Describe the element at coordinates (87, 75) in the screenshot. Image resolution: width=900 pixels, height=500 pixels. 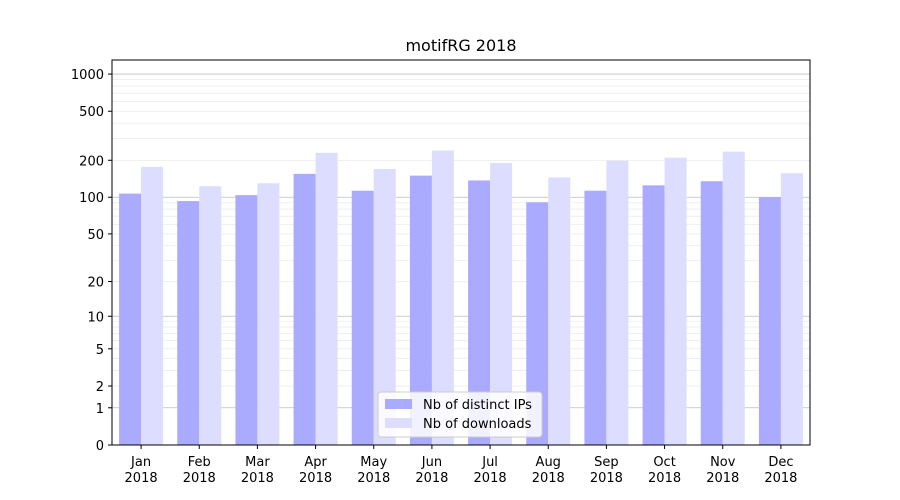
I see `y-tick-label: 1000` at that location.